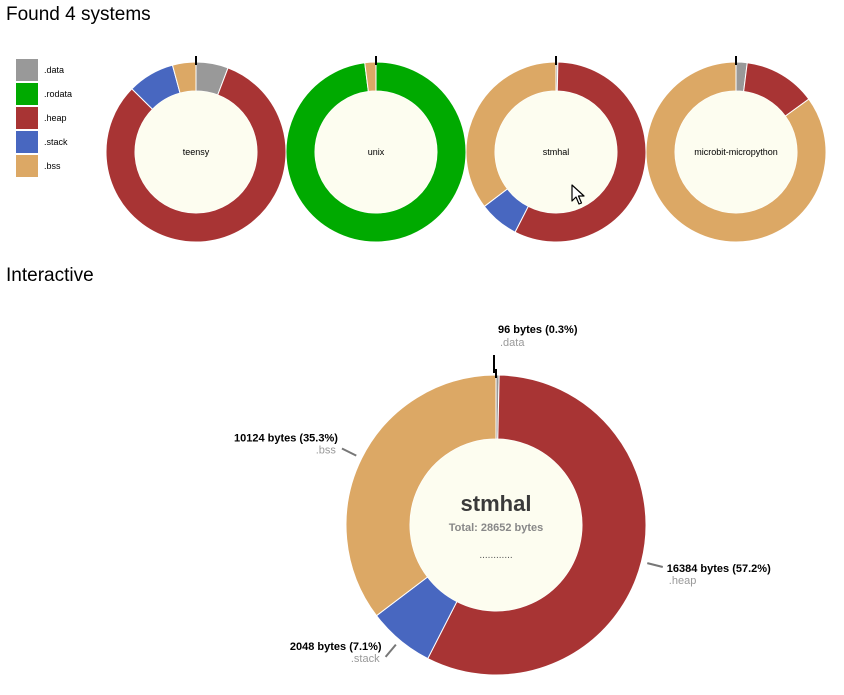 The width and height of the screenshot is (844, 695). I want to click on legend-item-bss: .bss, so click(61, 166).